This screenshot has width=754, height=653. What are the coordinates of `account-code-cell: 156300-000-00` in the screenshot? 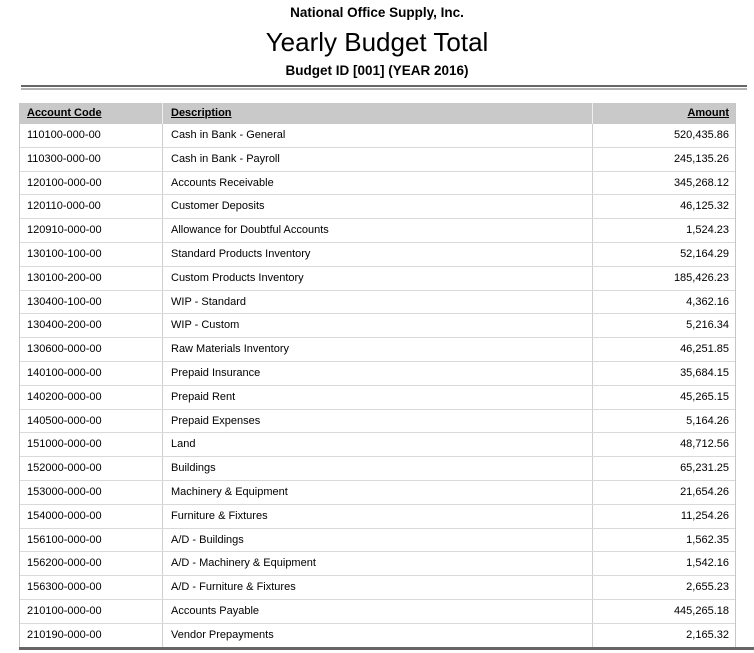 It's located at (91, 587).